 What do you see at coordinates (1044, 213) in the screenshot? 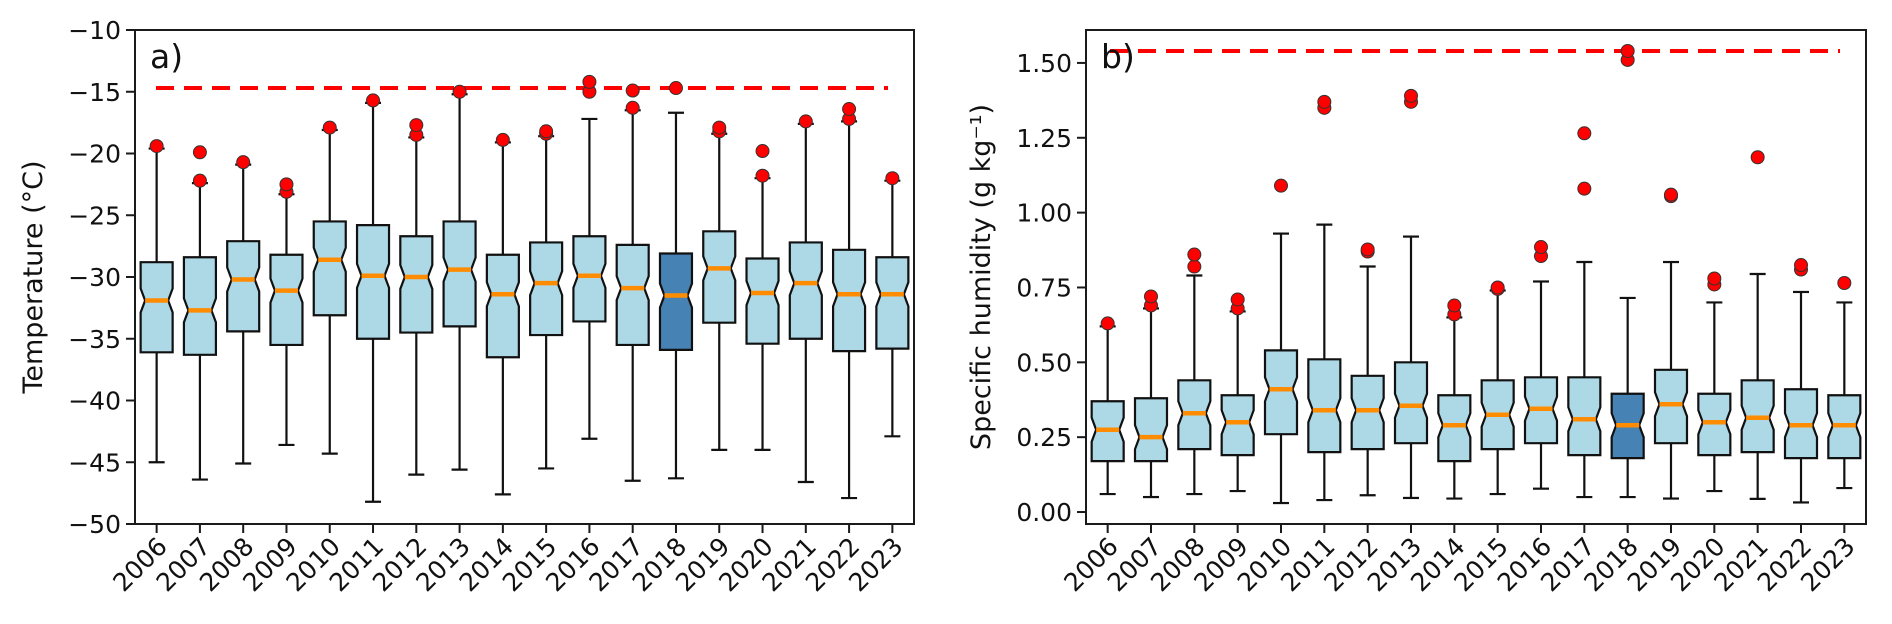
I see `y-tick-label: 1.00` at bounding box center [1044, 213].